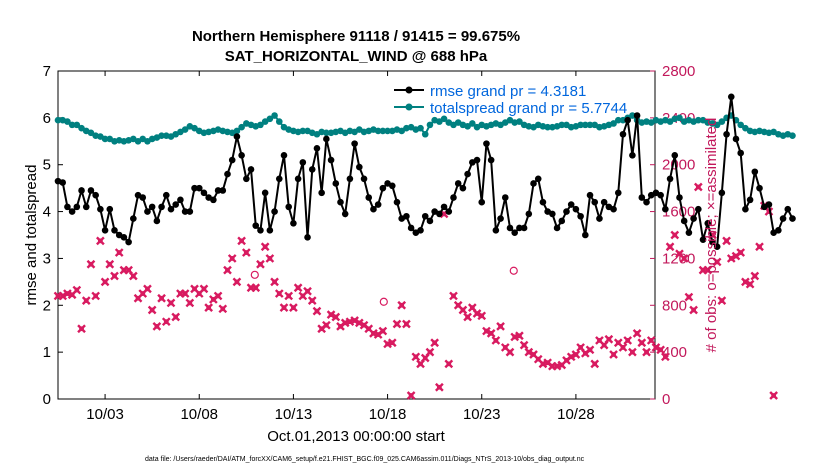 This screenshot has width=830, height=475. Describe the element at coordinates (47, 71) in the screenshot. I see `y-left-tick-label: 7` at that location.